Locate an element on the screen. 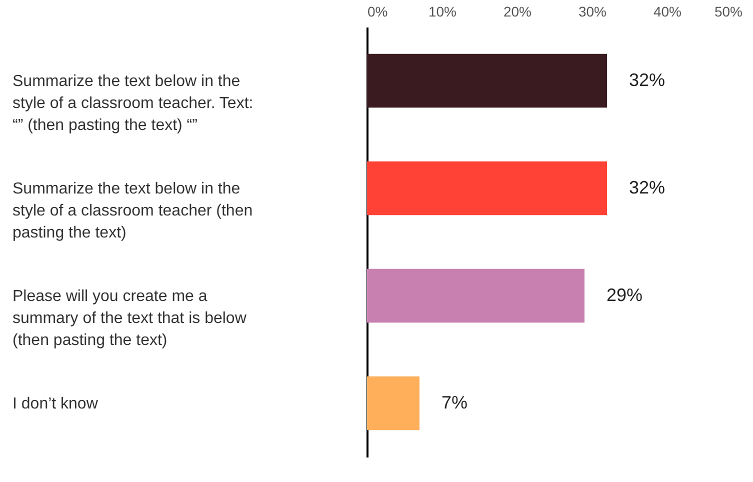 This screenshot has width=753, height=482. y-tick-label: Summarize the text below in the style of a classroom teacher. Text: “” (then pasting the text) “” is located at coordinates (133, 103).